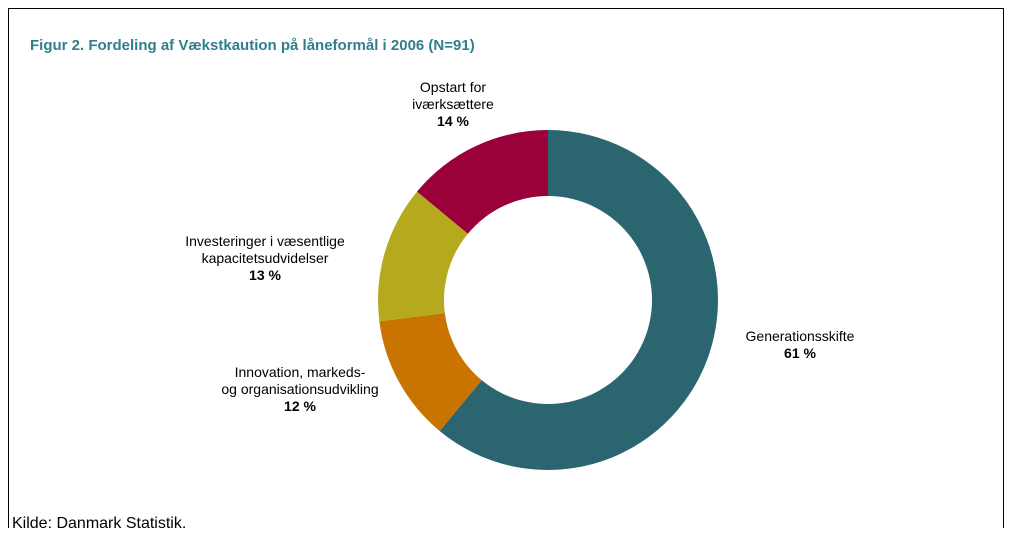 Image resolution: width=1013 pixels, height=547 pixels. Describe the element at coordinates (453, 95) in the screenshot. I see `category-label: Opstart for iværksættere` at that location.